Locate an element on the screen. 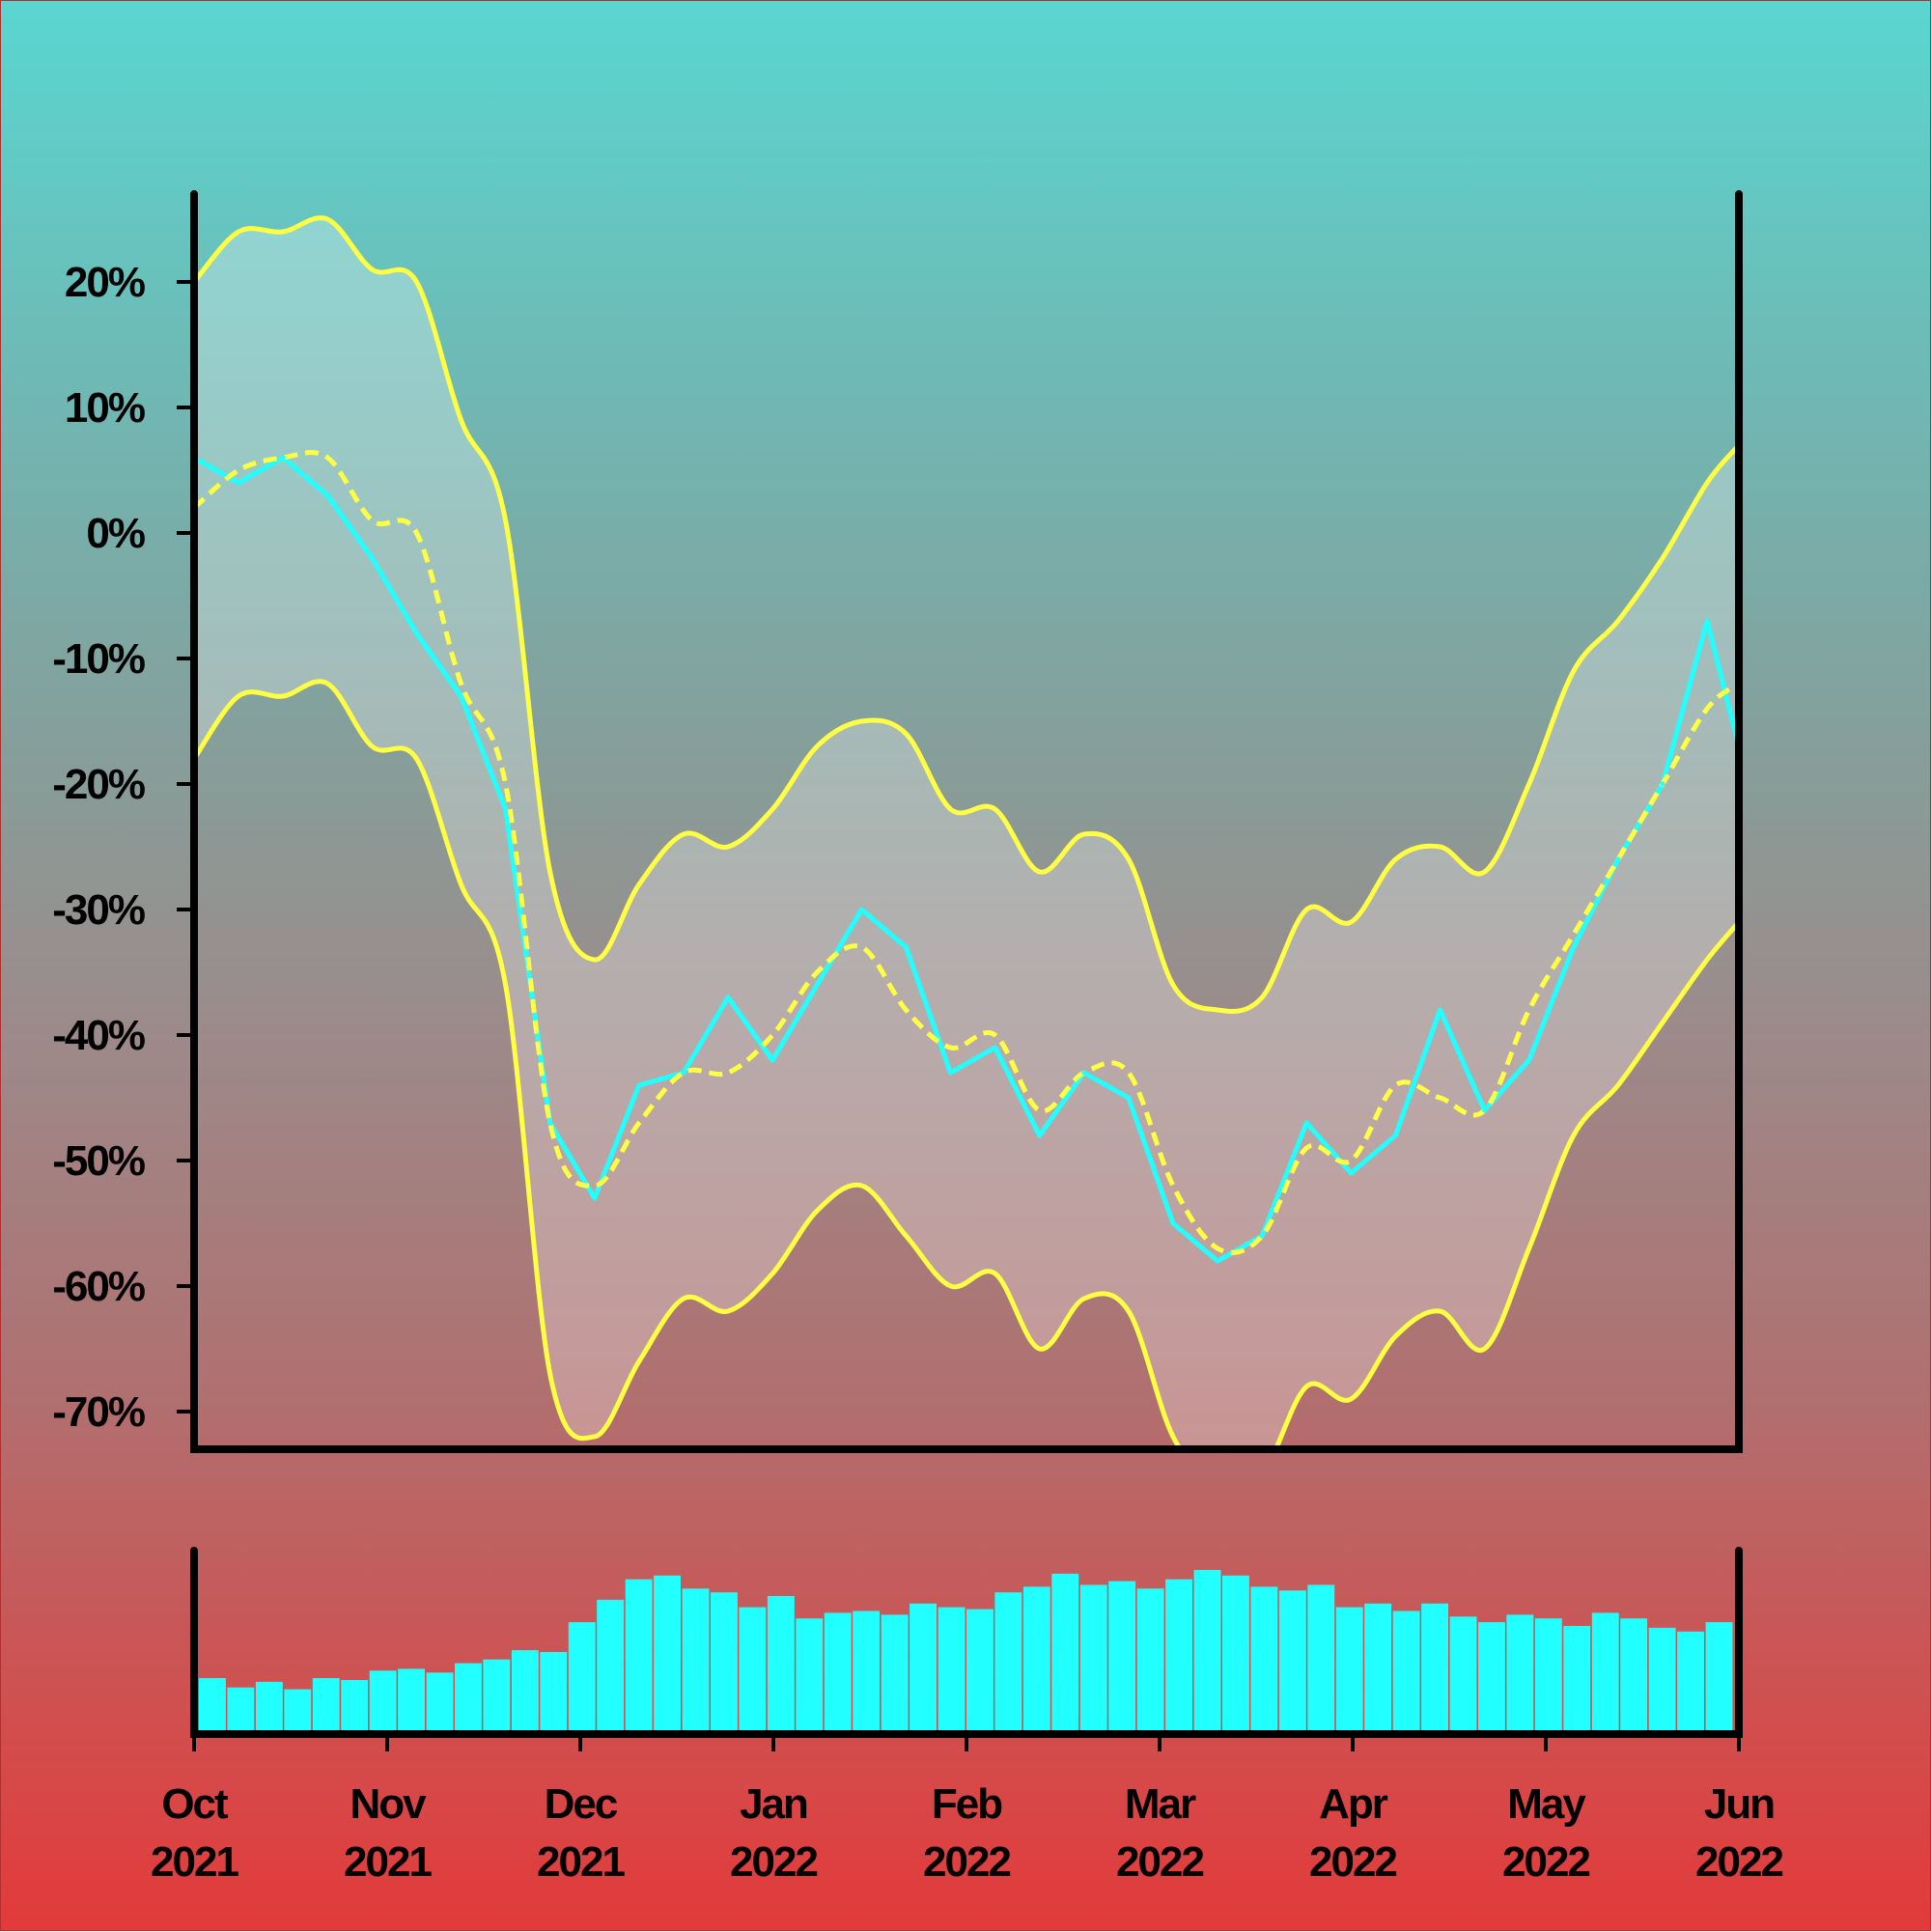  y-tick-label: -50% is located at coordinates (98, 1161).